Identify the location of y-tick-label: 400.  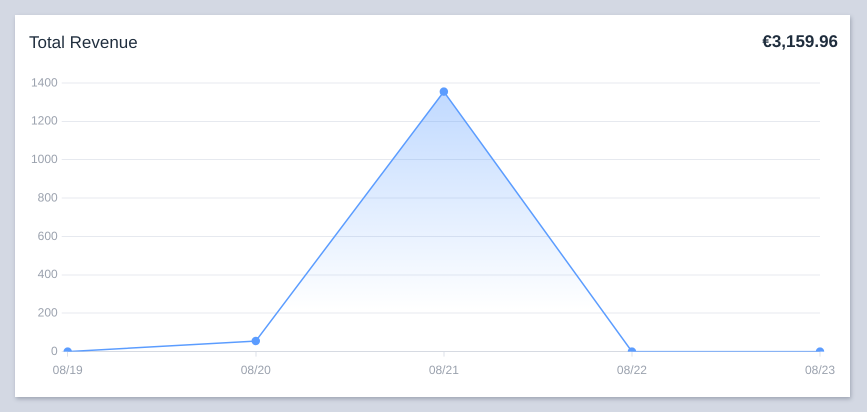
(48, 274).